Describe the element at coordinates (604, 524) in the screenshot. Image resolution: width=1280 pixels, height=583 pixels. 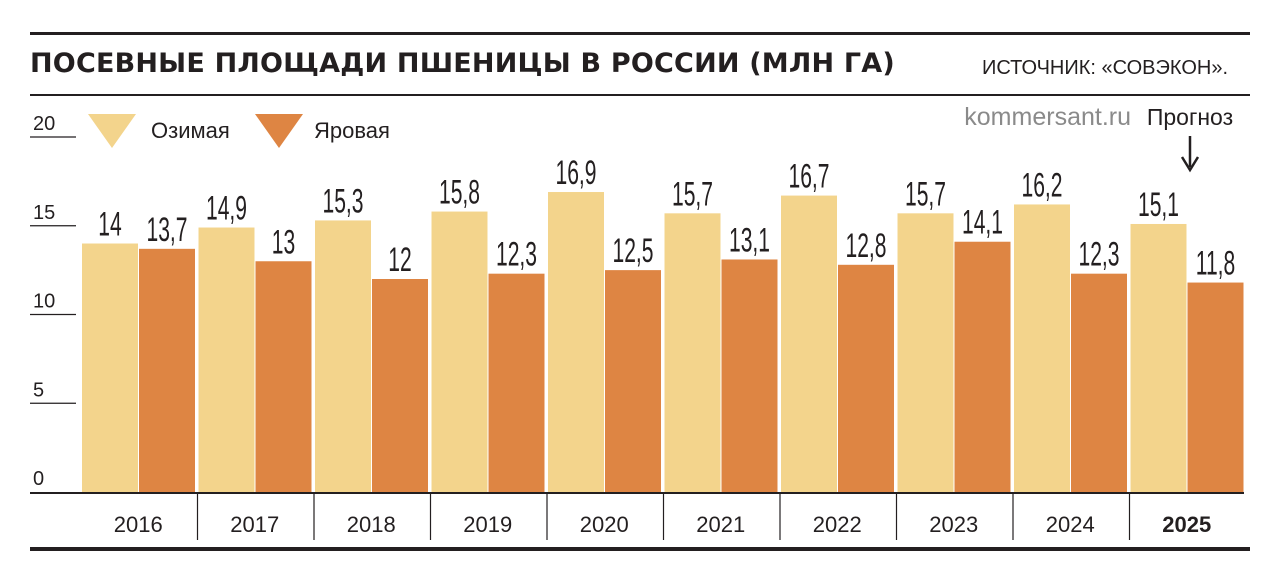
I see `x-tick-label: 2020` at that location.